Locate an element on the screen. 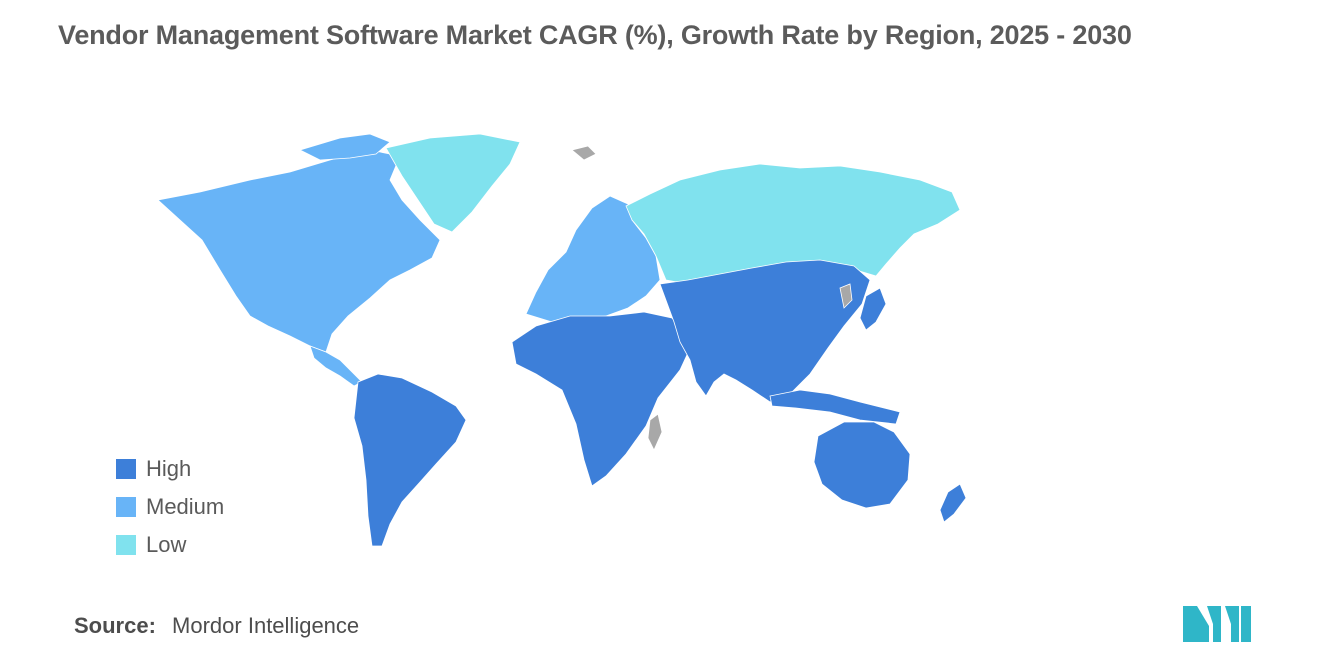 This screenshot has height=665, width=1320. legend-item-high: High is located at coordinates (170, 469).